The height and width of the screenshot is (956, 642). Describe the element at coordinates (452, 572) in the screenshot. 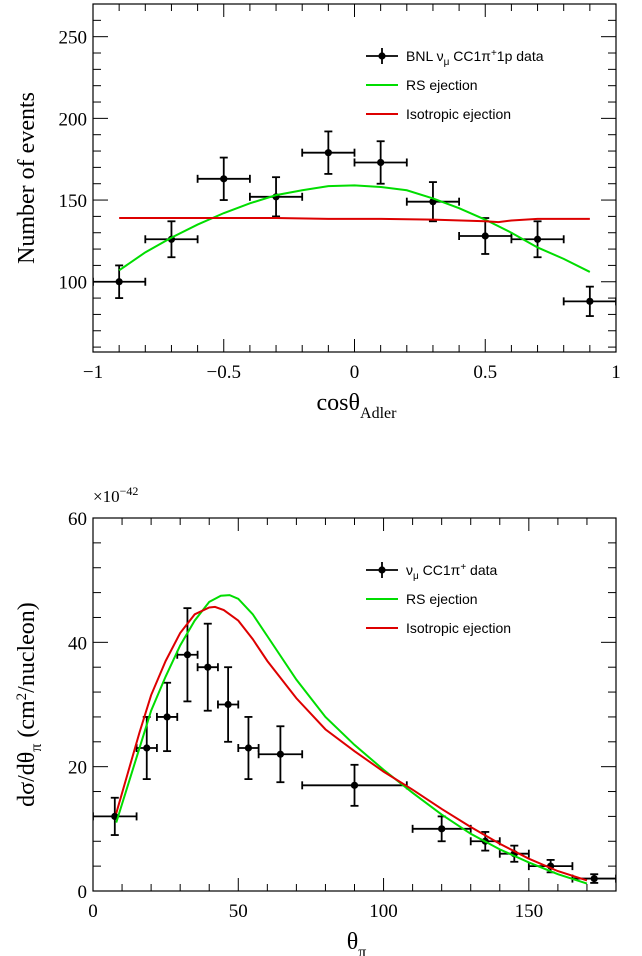

I see `legend-label: νμ CC1π+ data` at that location.